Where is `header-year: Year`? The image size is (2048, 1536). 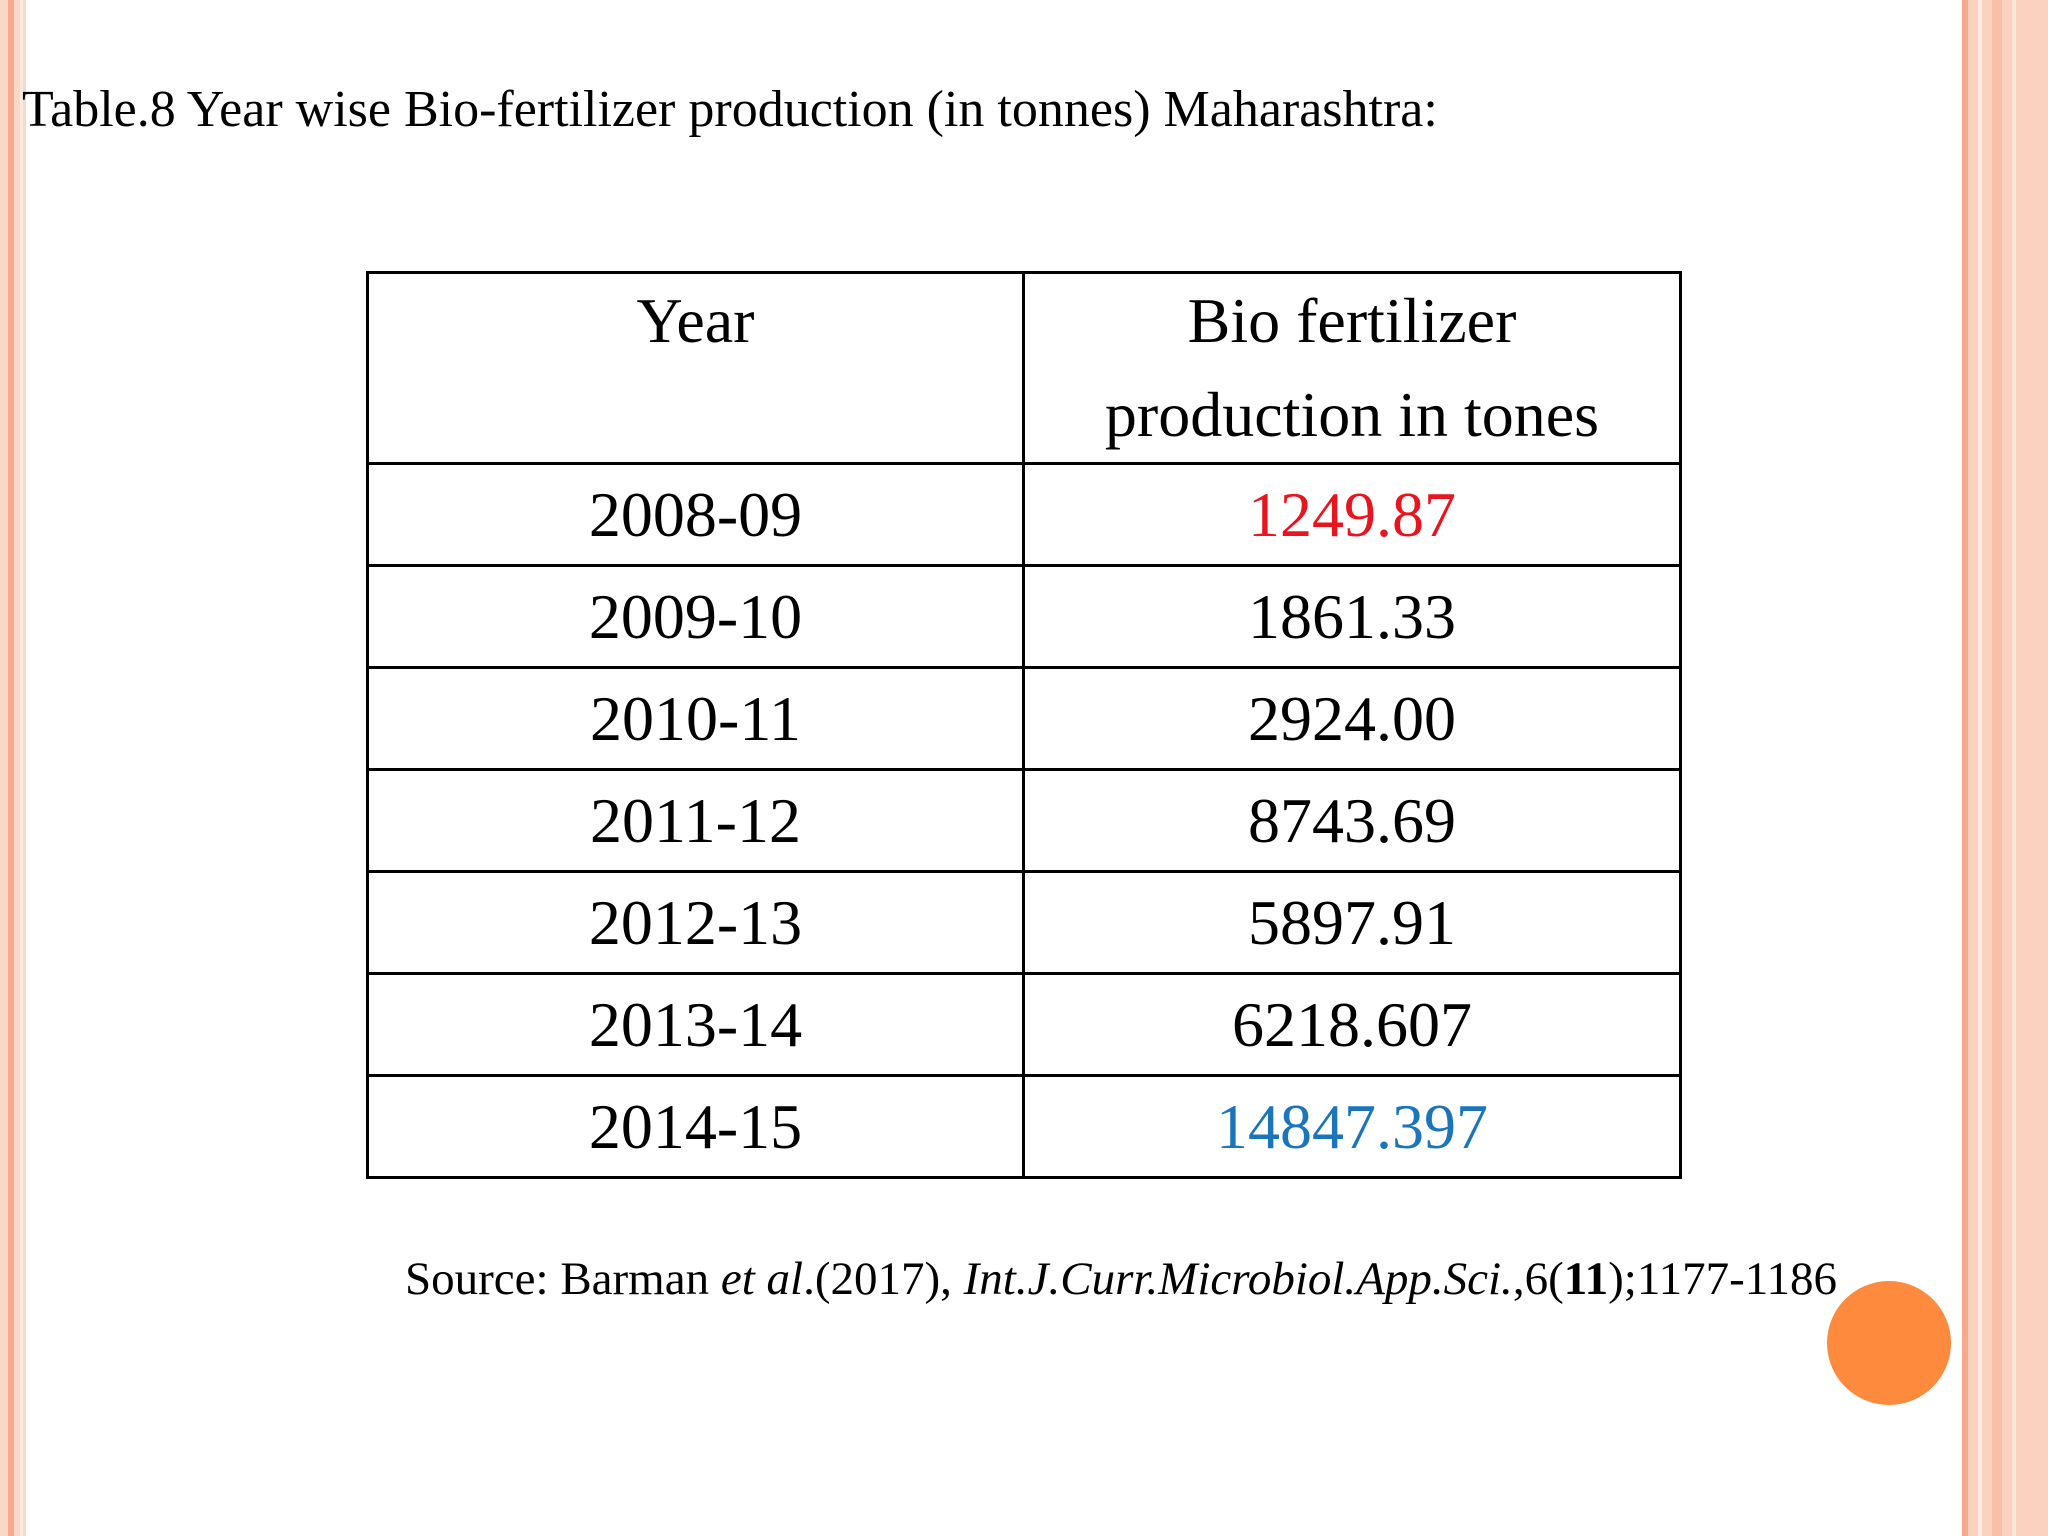
header-year: Year is located at coordinates (695, 368).